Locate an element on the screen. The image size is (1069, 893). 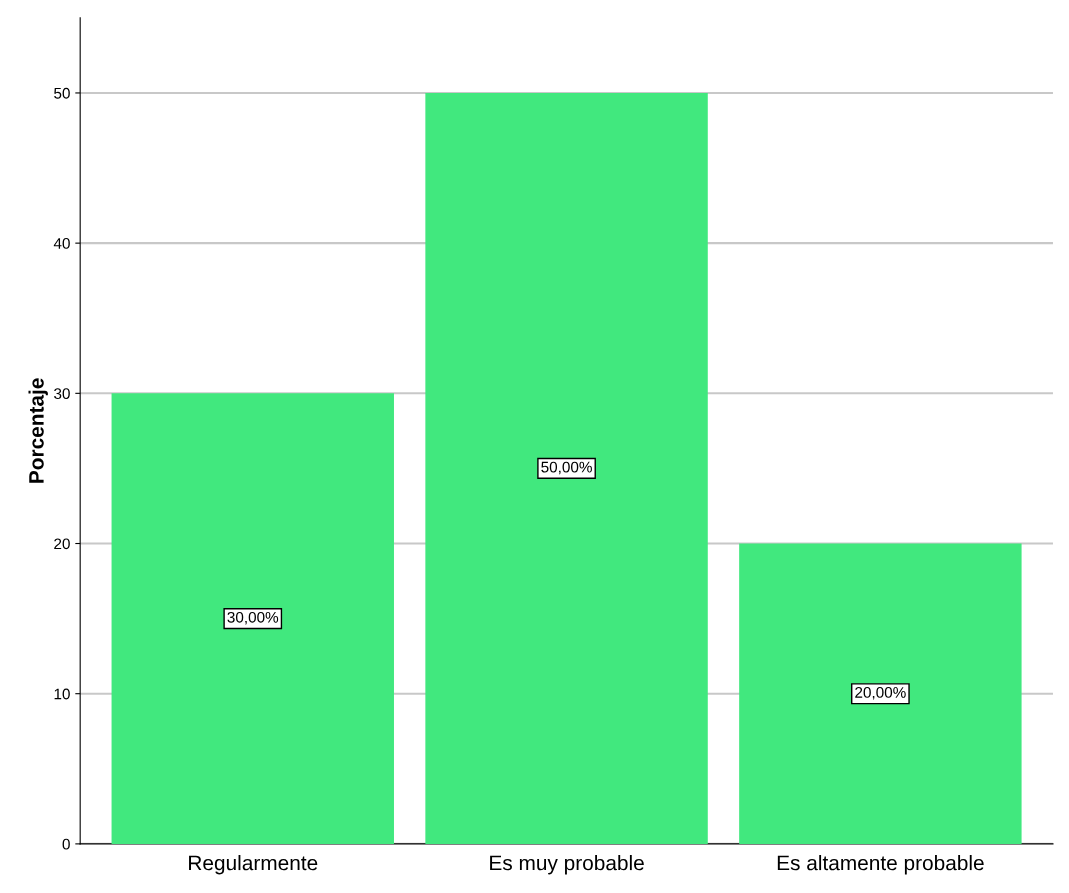
y-tick-label: 10 is located at coordinates (62, 694).